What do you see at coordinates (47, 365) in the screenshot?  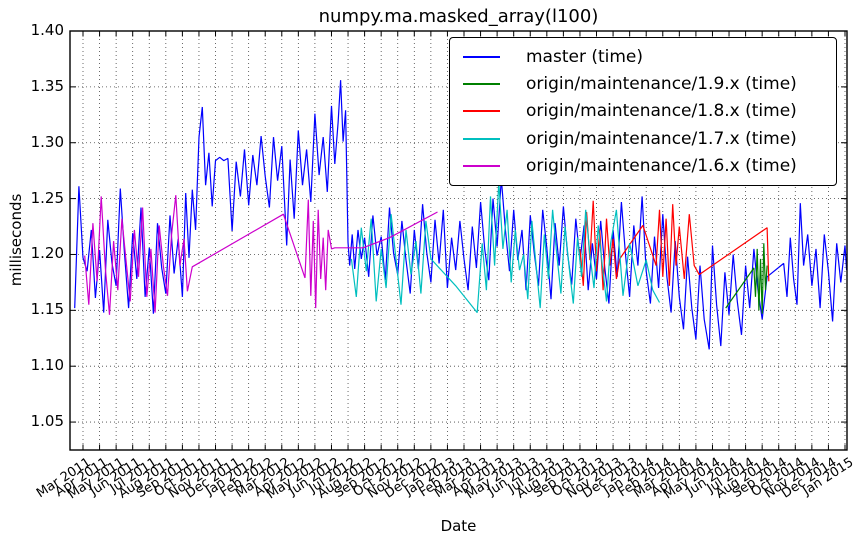 I see `y-tick-label: 1.10` at bounding box center [47, 365].